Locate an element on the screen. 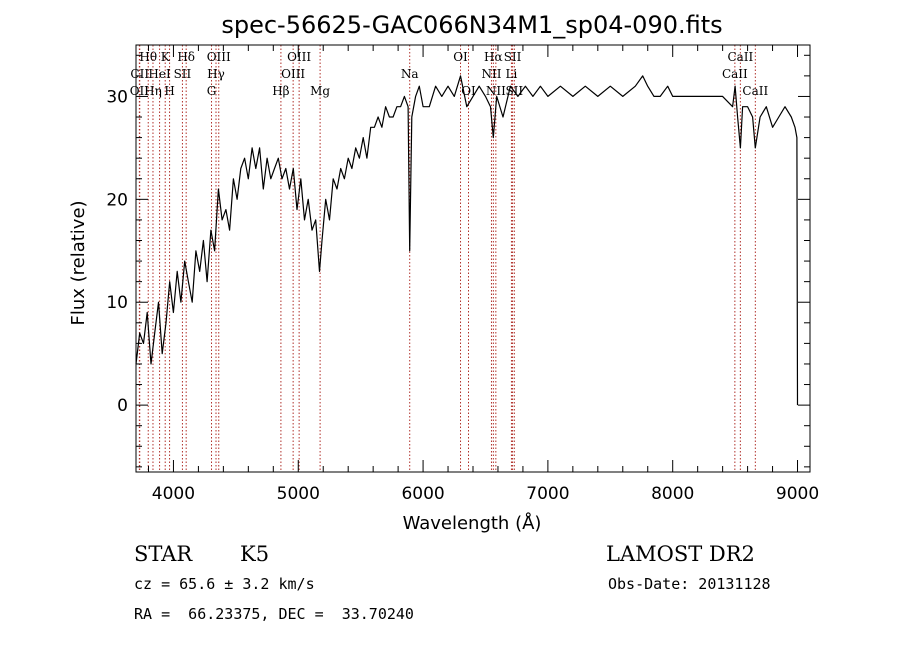 The height and width of the screenshot is (649, 900). sky-coordinates: RA = 66.23375, DEC = 33.70240 is located at coordinates (274, 614).